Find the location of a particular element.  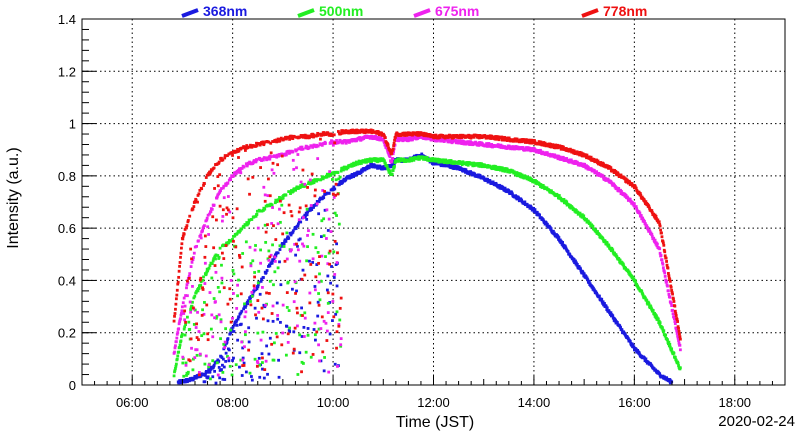

x-tick-label: 14:00 is located at coordinates (534, 402).